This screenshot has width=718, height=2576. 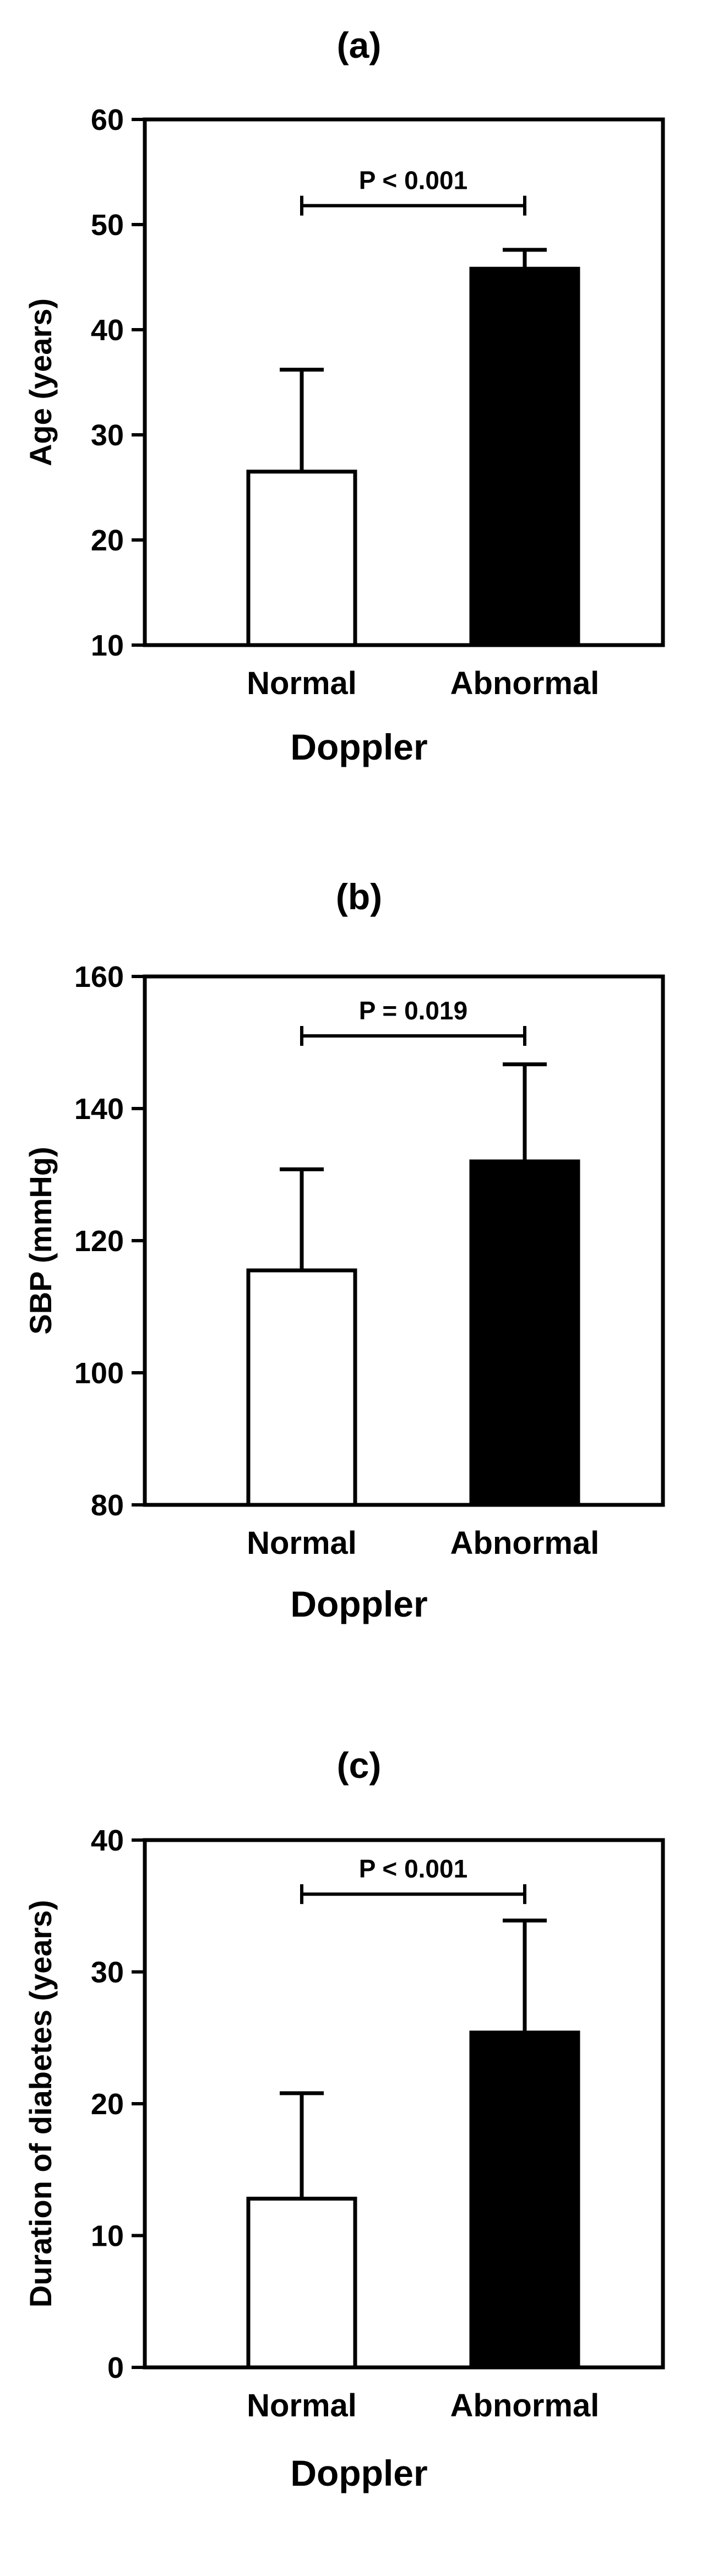 What do you see at coordinates (107, 1506) in the screenshot?
I see `y-tick-label: 80` at bounding box center [107, 1506].